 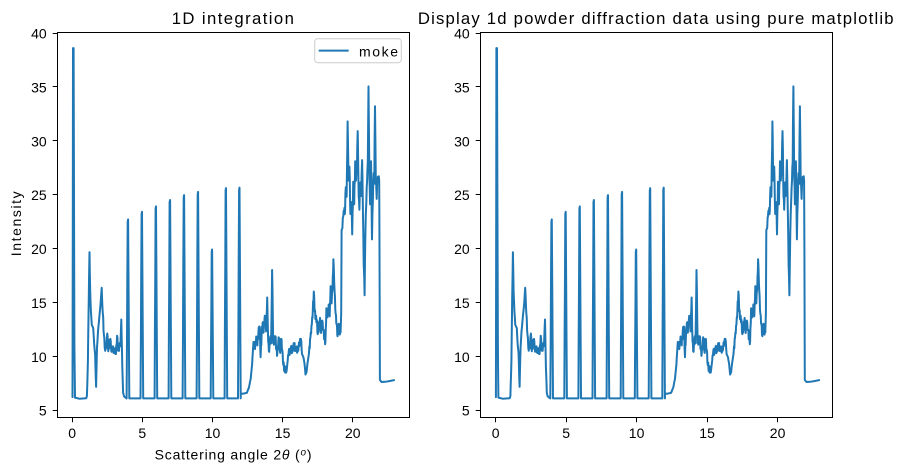 I want to click on svg-text: 1D integration, so click(x=234, y=18).